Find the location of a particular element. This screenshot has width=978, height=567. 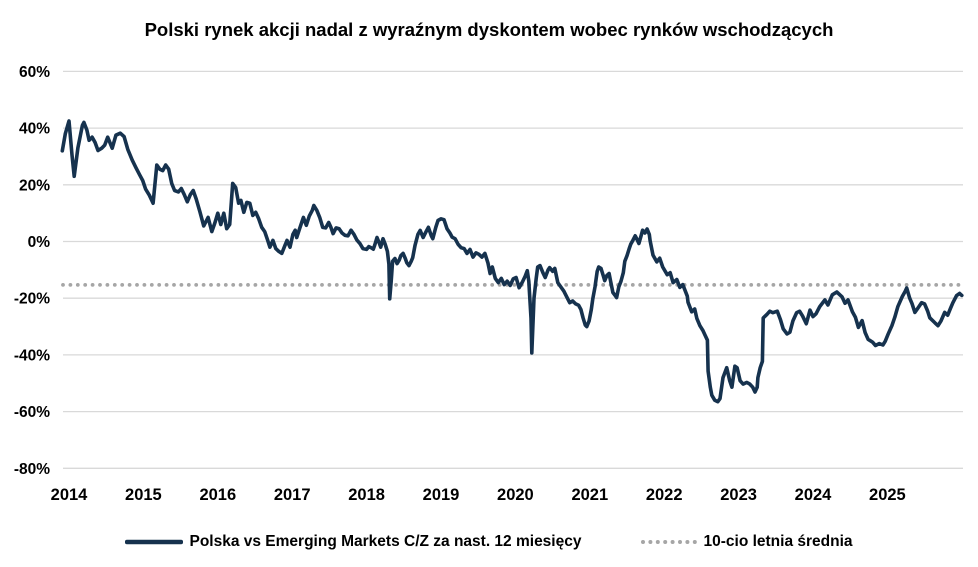

x-tick-label: 2019 is located at coordinates (441, 495).